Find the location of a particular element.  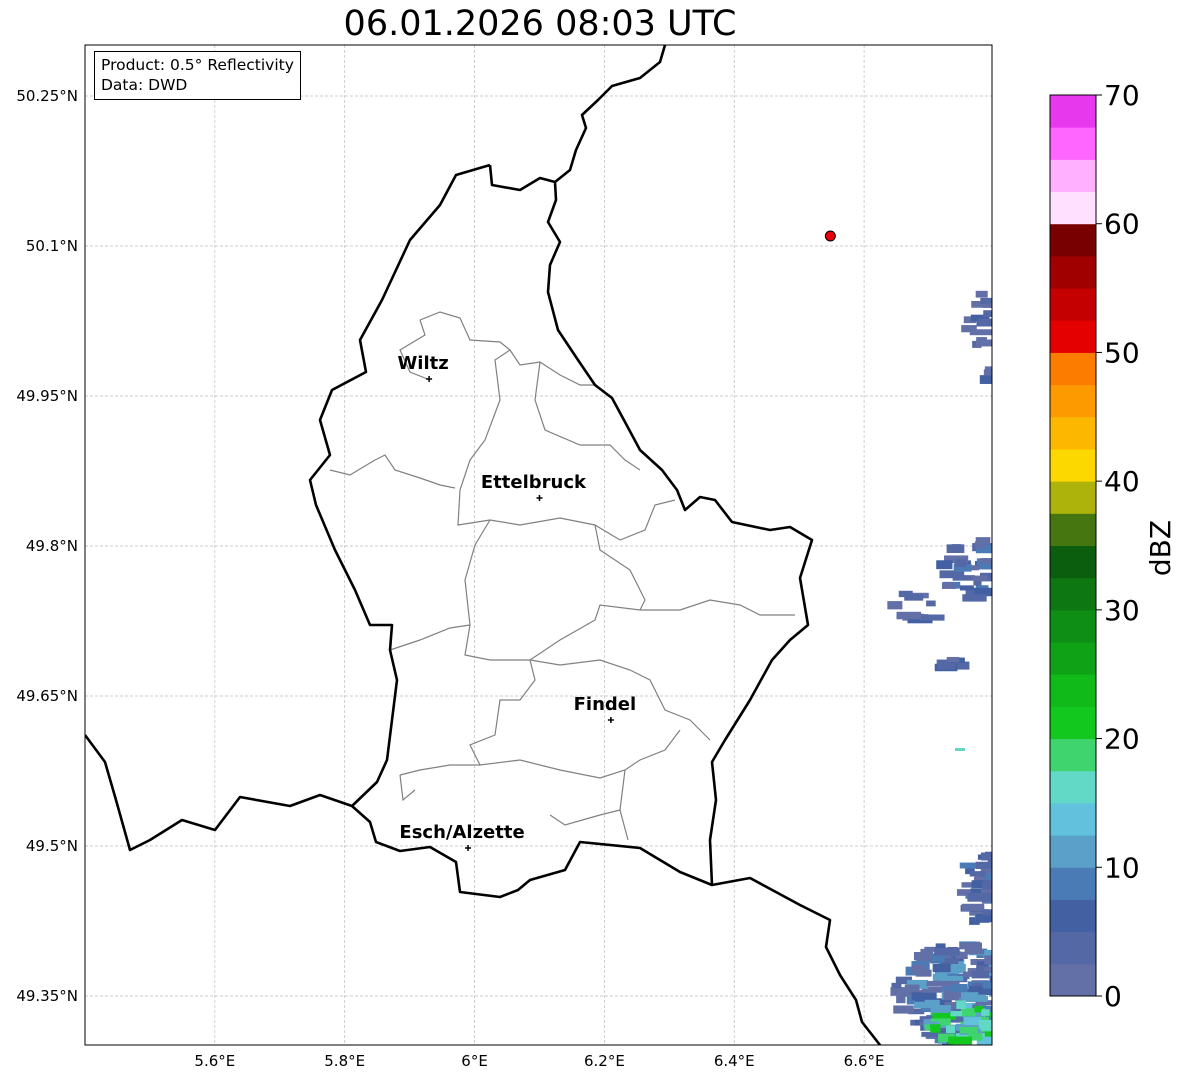

colorbar-tick-label: 30 is located at coordinates (1122, 610).